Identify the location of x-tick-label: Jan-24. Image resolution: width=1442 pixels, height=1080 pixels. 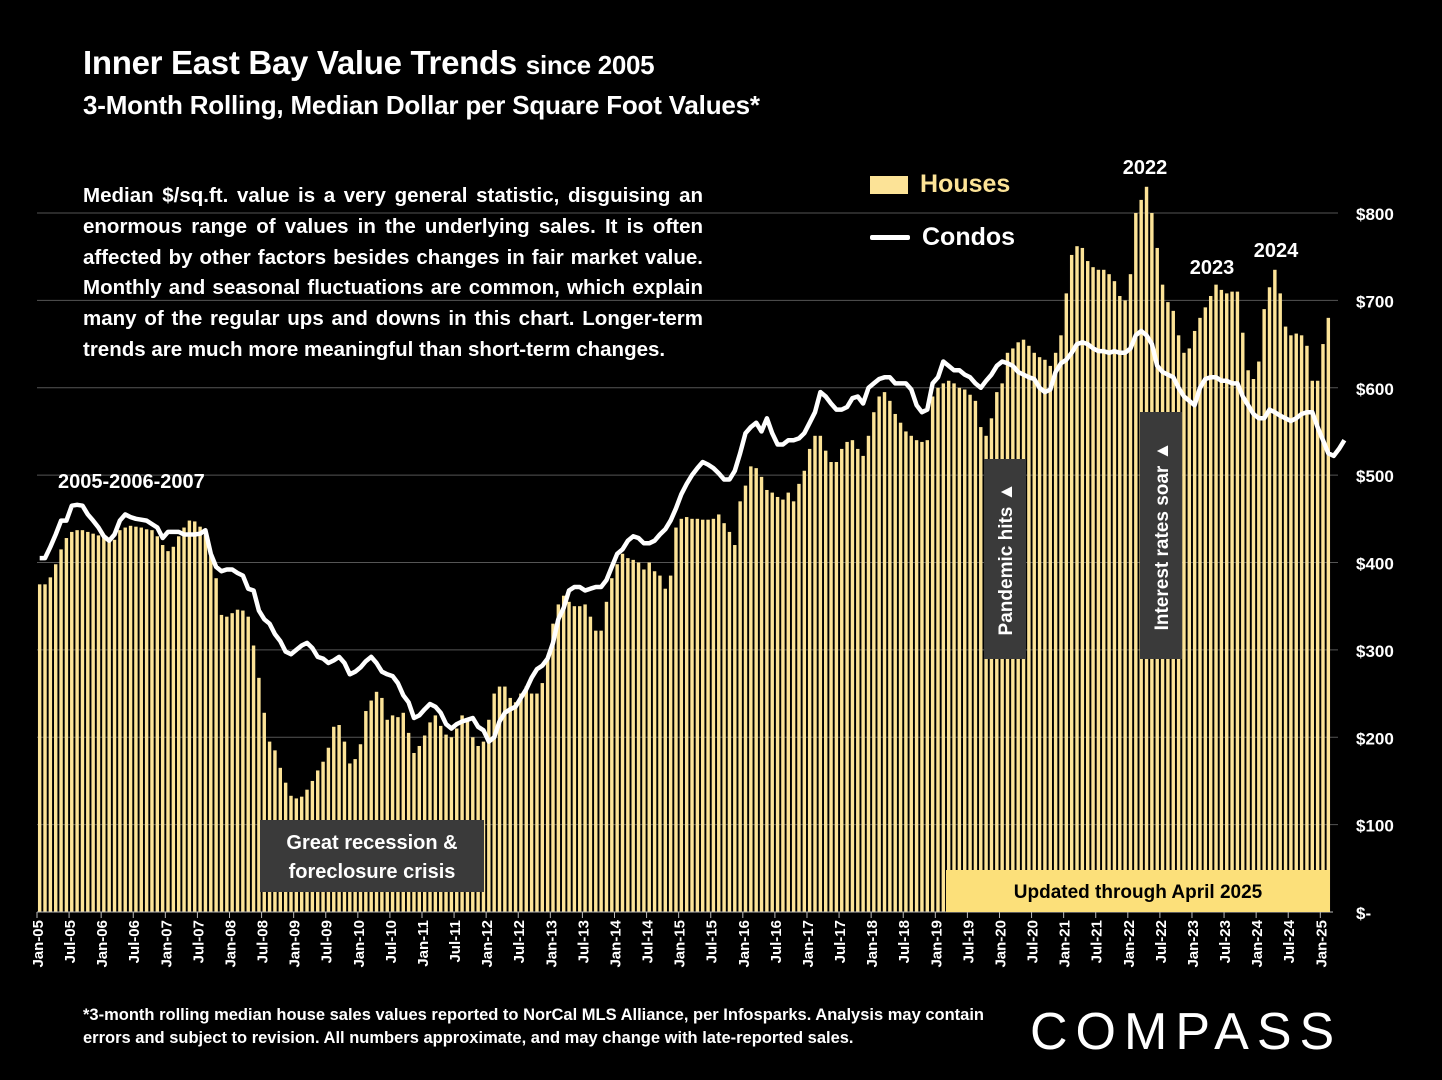
(1257, 943).